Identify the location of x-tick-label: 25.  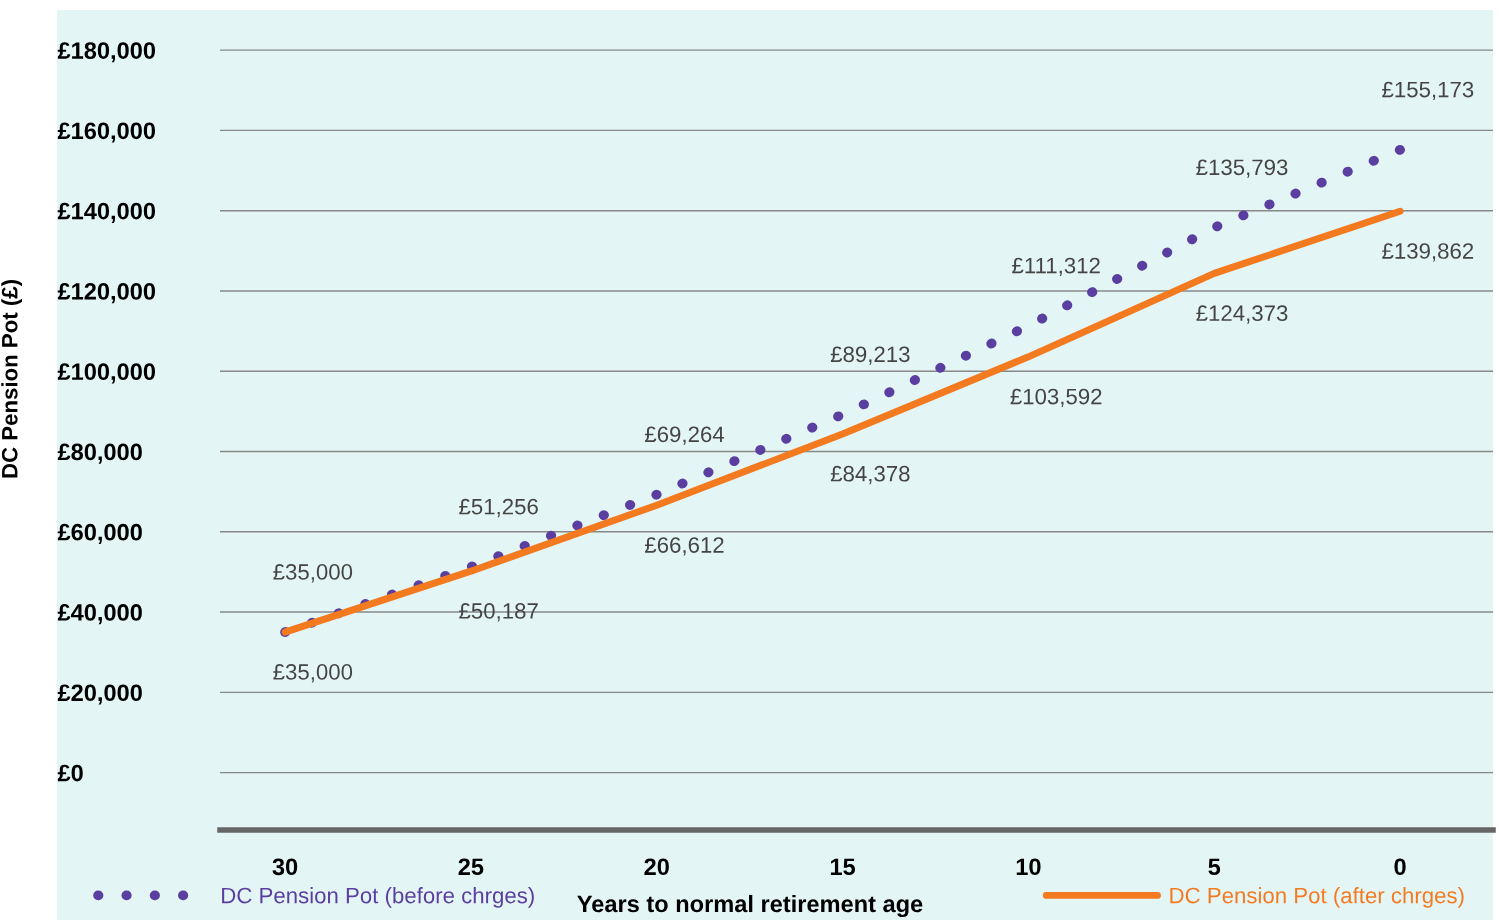
(471, 867).